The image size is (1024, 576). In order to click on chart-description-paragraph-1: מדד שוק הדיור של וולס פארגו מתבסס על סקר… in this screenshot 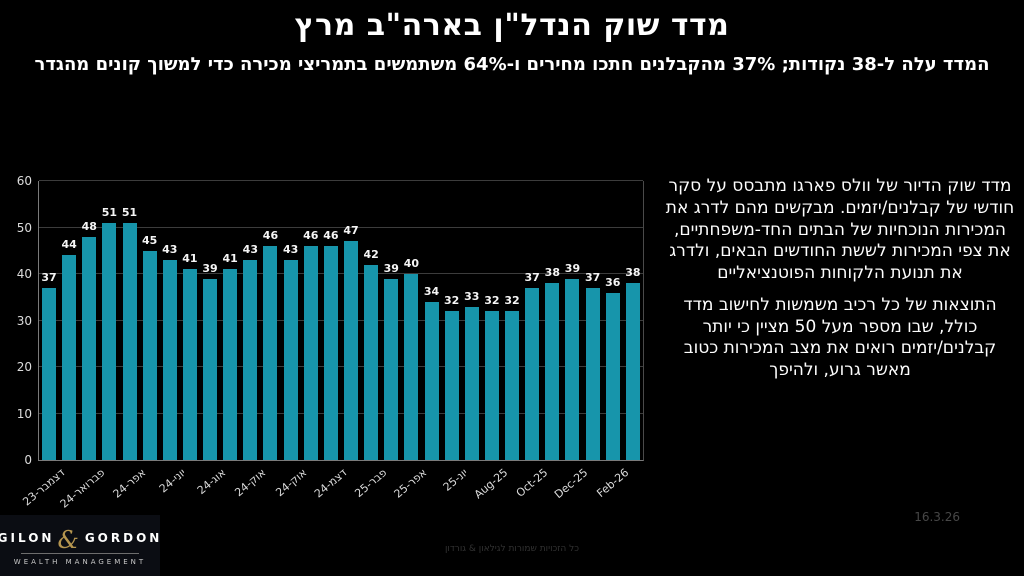, I will do `click(840, 229)`.